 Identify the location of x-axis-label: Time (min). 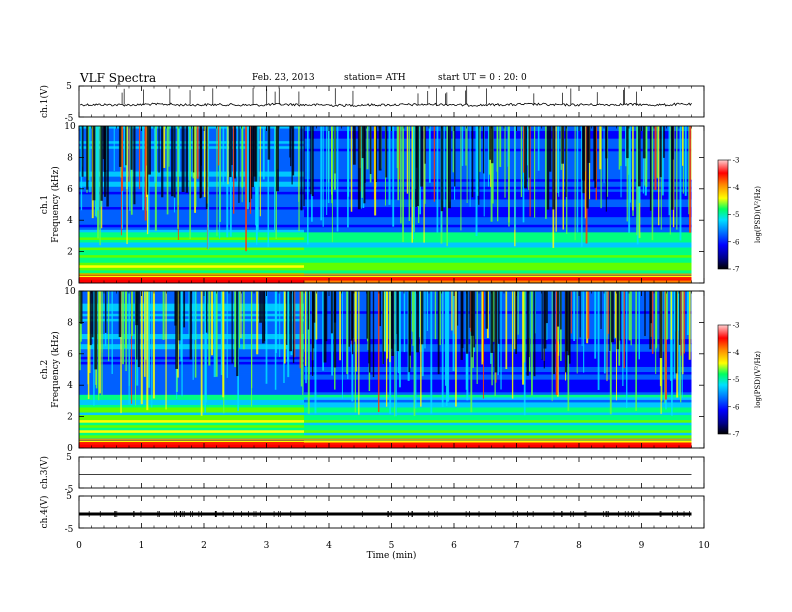
(392, 555).